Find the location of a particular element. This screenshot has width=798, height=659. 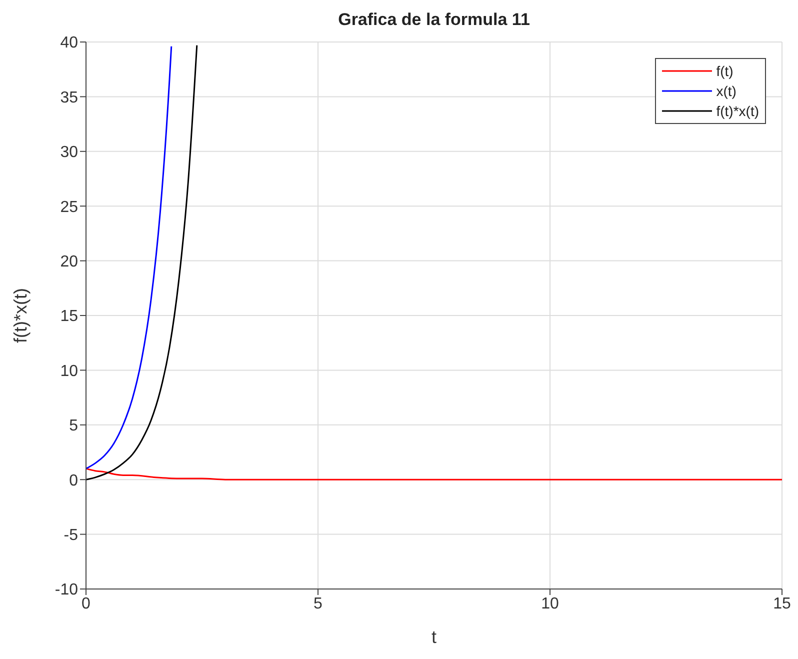

legend-label: f(t) is located at coordinates (725, 71).